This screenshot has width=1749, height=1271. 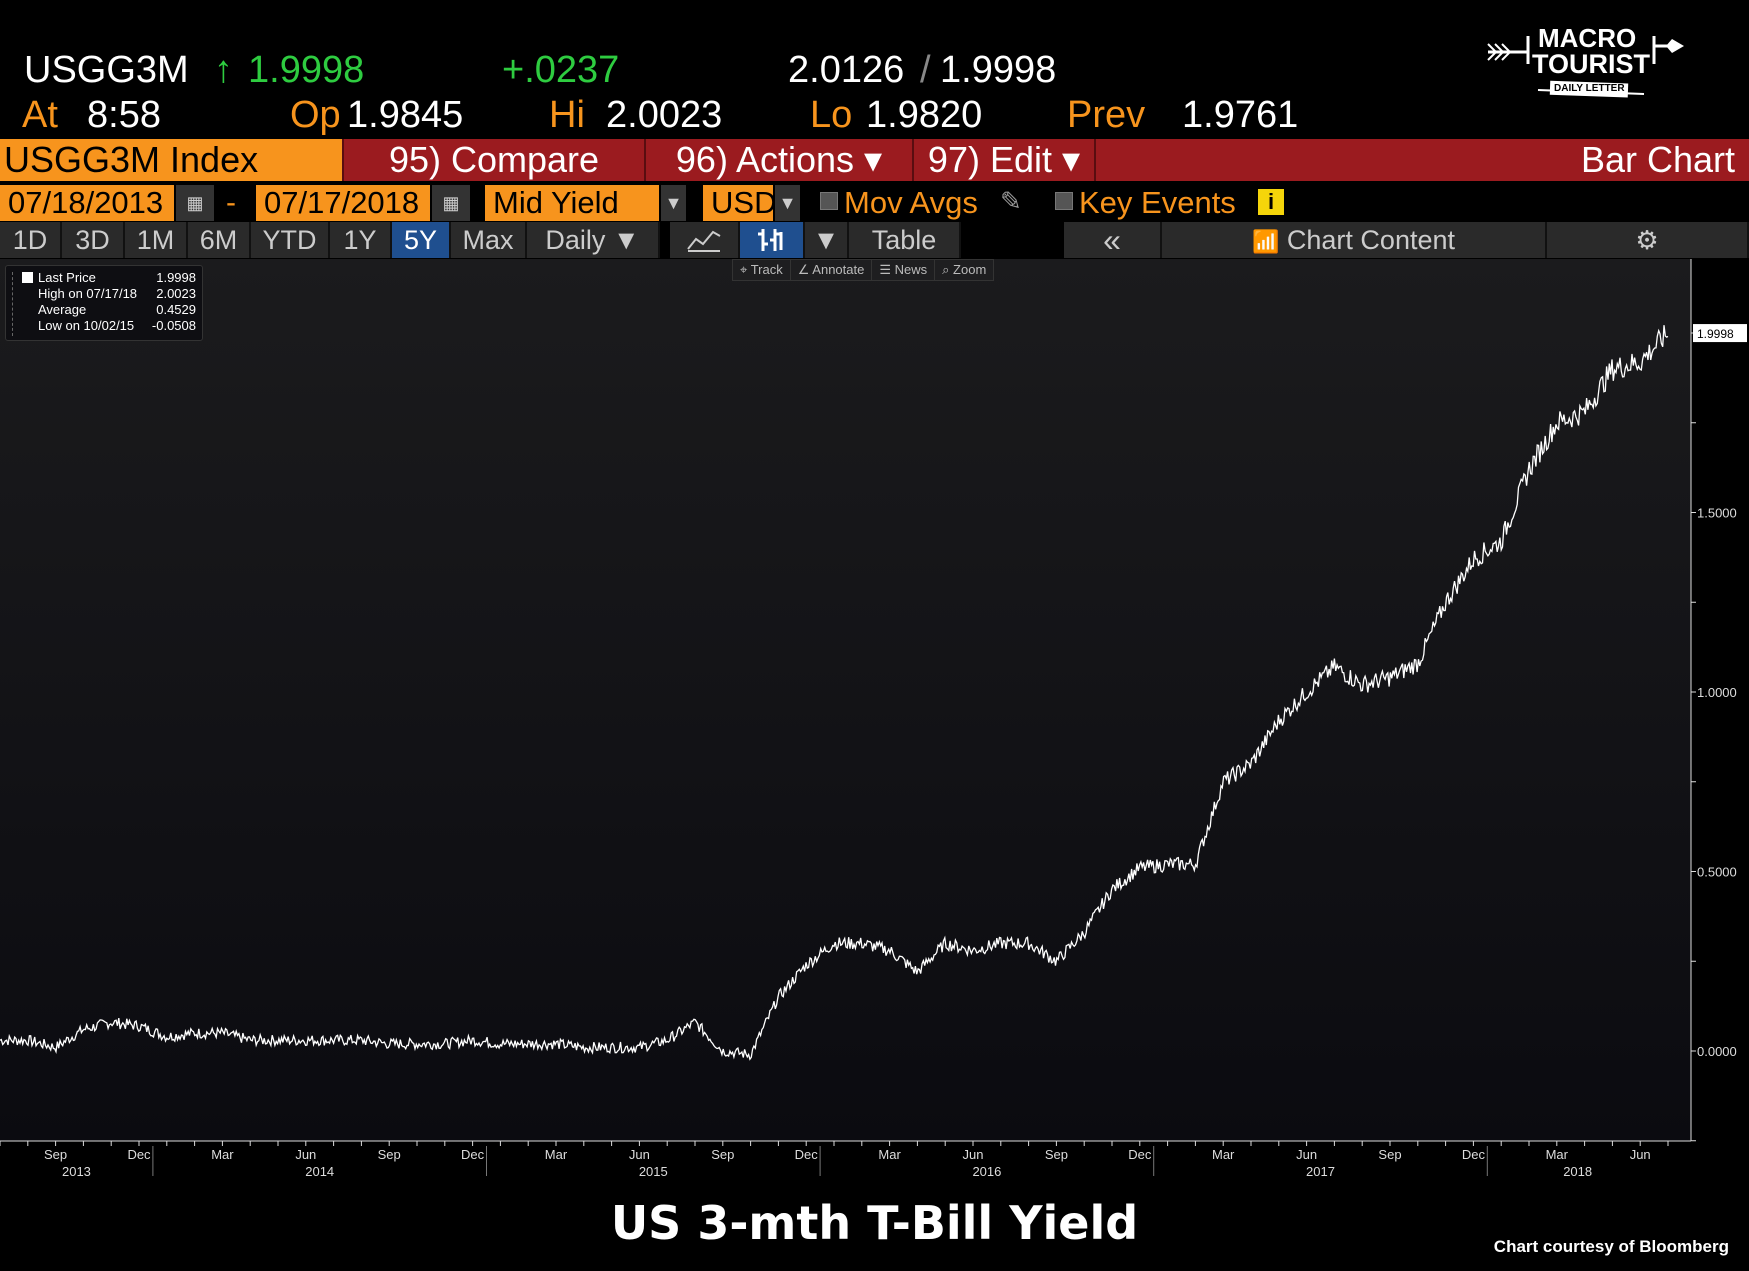 What do you see at coordinates (67, 277) in the screenshot?
I see `legend-label: Last Price` at bounding box center [67, 277].